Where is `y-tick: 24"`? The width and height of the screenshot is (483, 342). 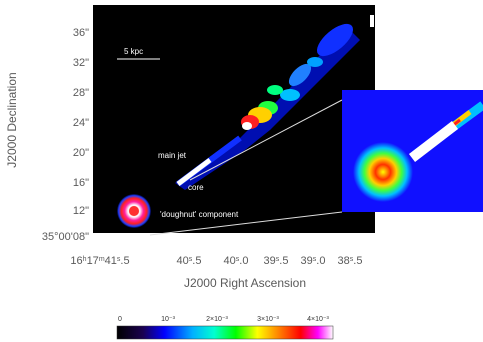 y-tick: 24" is located at coordinates (81, 123).